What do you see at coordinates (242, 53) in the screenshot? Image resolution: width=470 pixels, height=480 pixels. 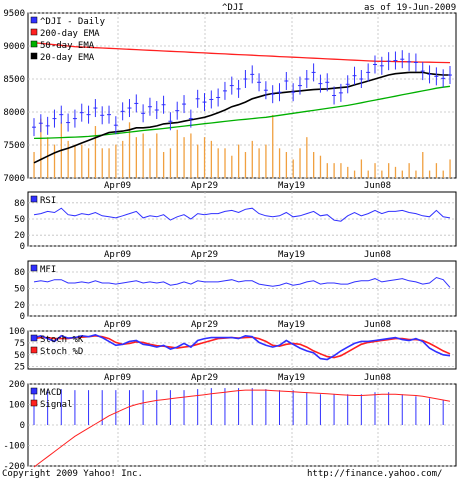 I see `ema200-line` at bounding box center [242, 53].